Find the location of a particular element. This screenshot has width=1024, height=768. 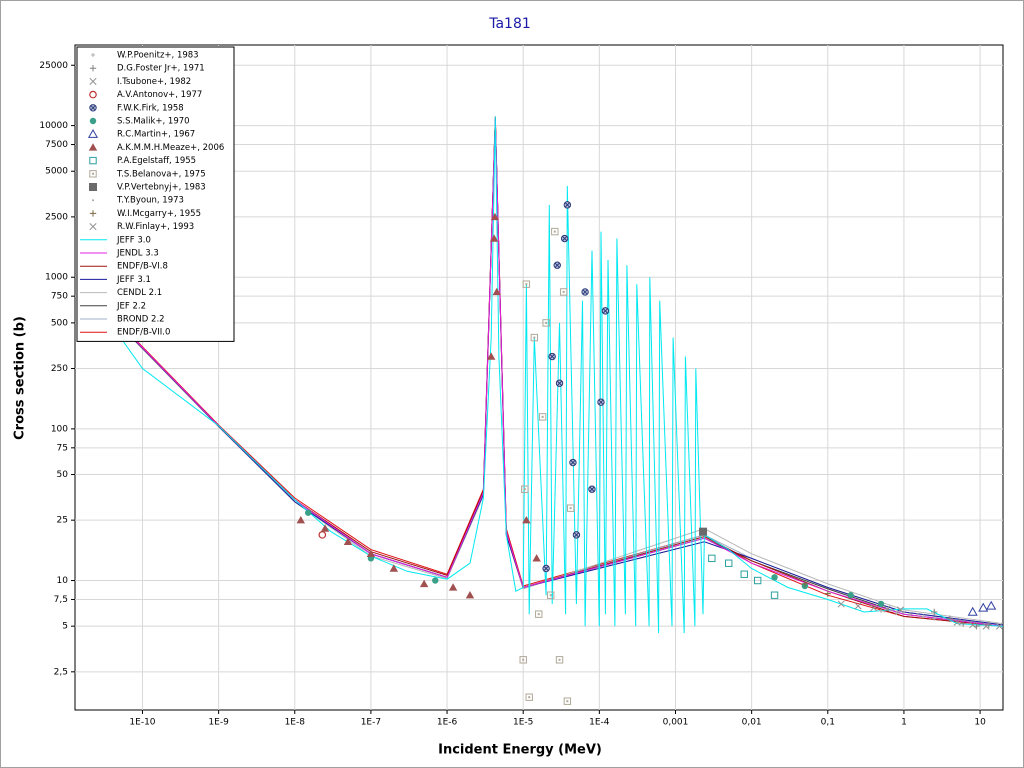

legend-label: A.V.Antonov+, 1977 is located at coordinates (159, 95).